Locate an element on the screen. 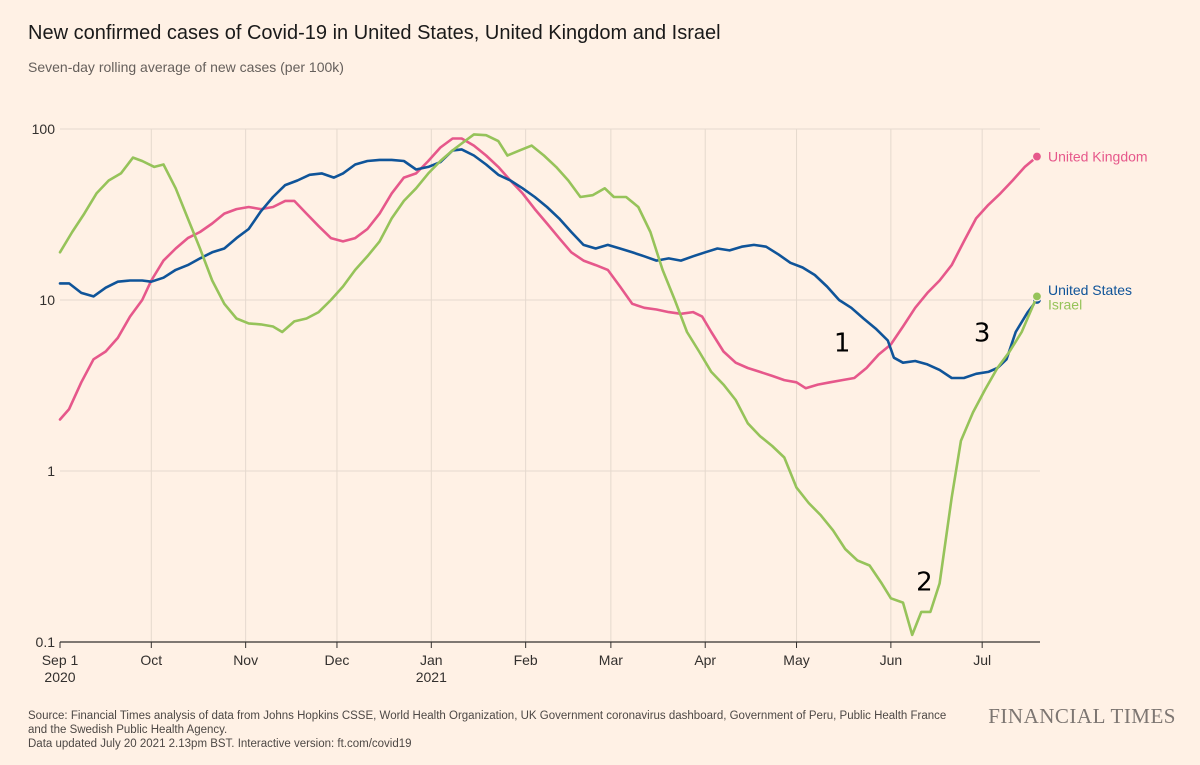  annotation-number: 3 is located at coordinates (982, 334).